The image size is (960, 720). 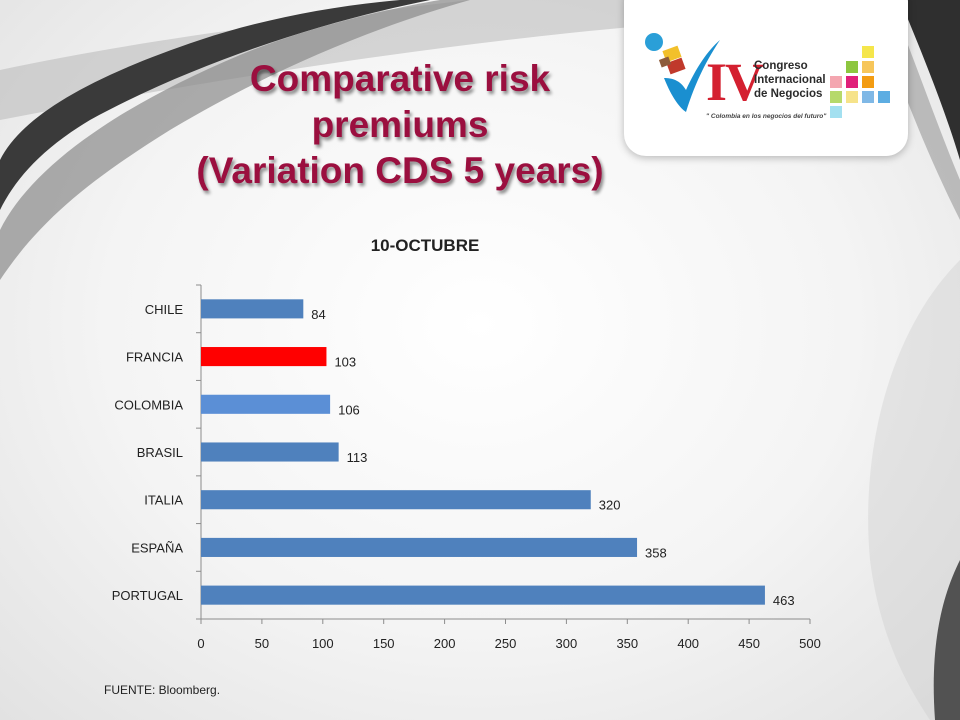 I want to click on category-label: PORTUGAL, so click(x=147, y=595).